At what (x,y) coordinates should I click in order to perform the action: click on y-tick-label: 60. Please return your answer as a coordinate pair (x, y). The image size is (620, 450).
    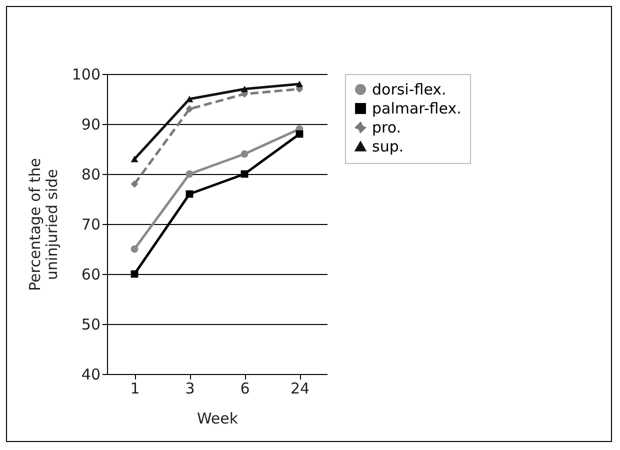
    Looking at the image, I should click on (90, 275).